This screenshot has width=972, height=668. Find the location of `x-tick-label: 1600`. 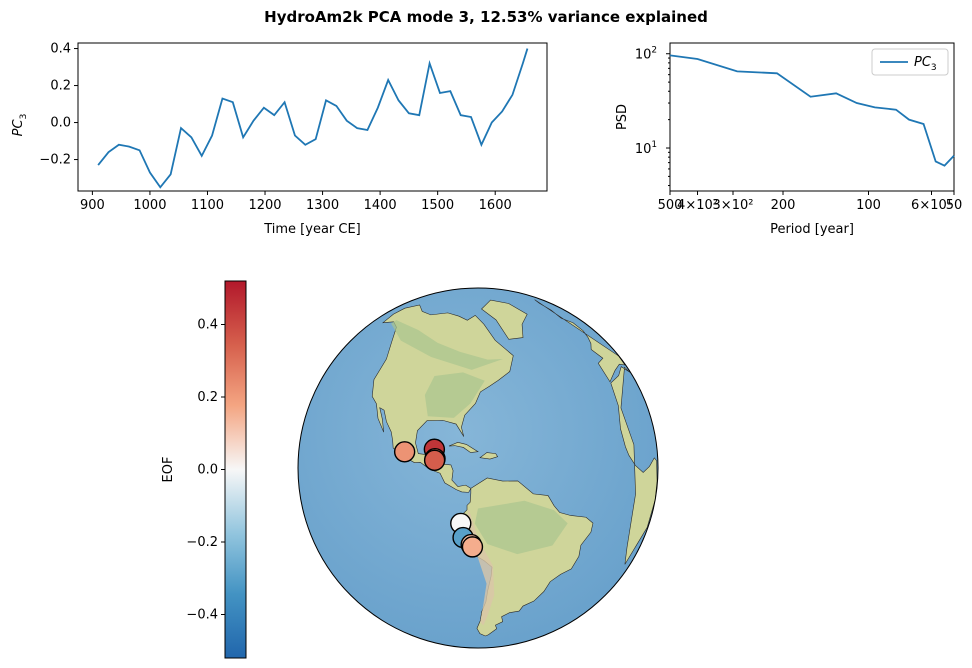

x-tick-label: 1600 is located at coordinates (495, 205).